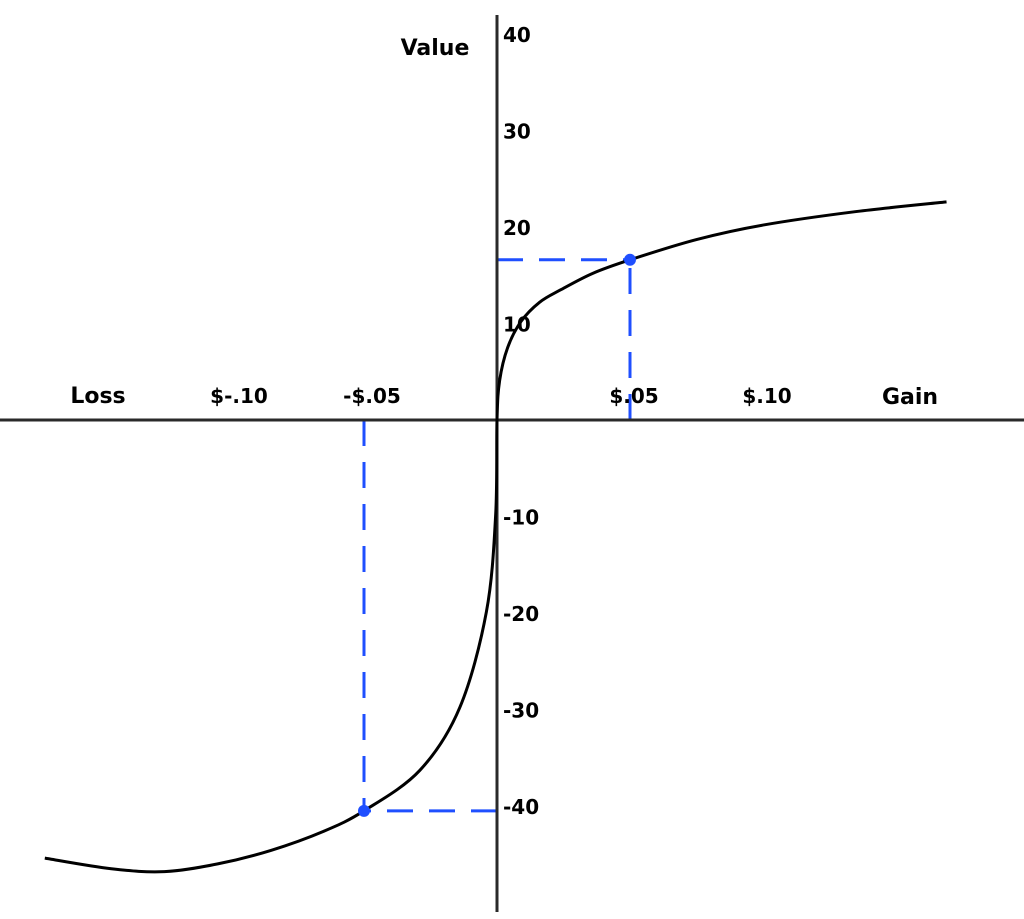 This screenshot has width=1024, height=919. Describe the element at coordinates (435, 48) in the screenshot. I see `y-axis-label: Value` at that location.